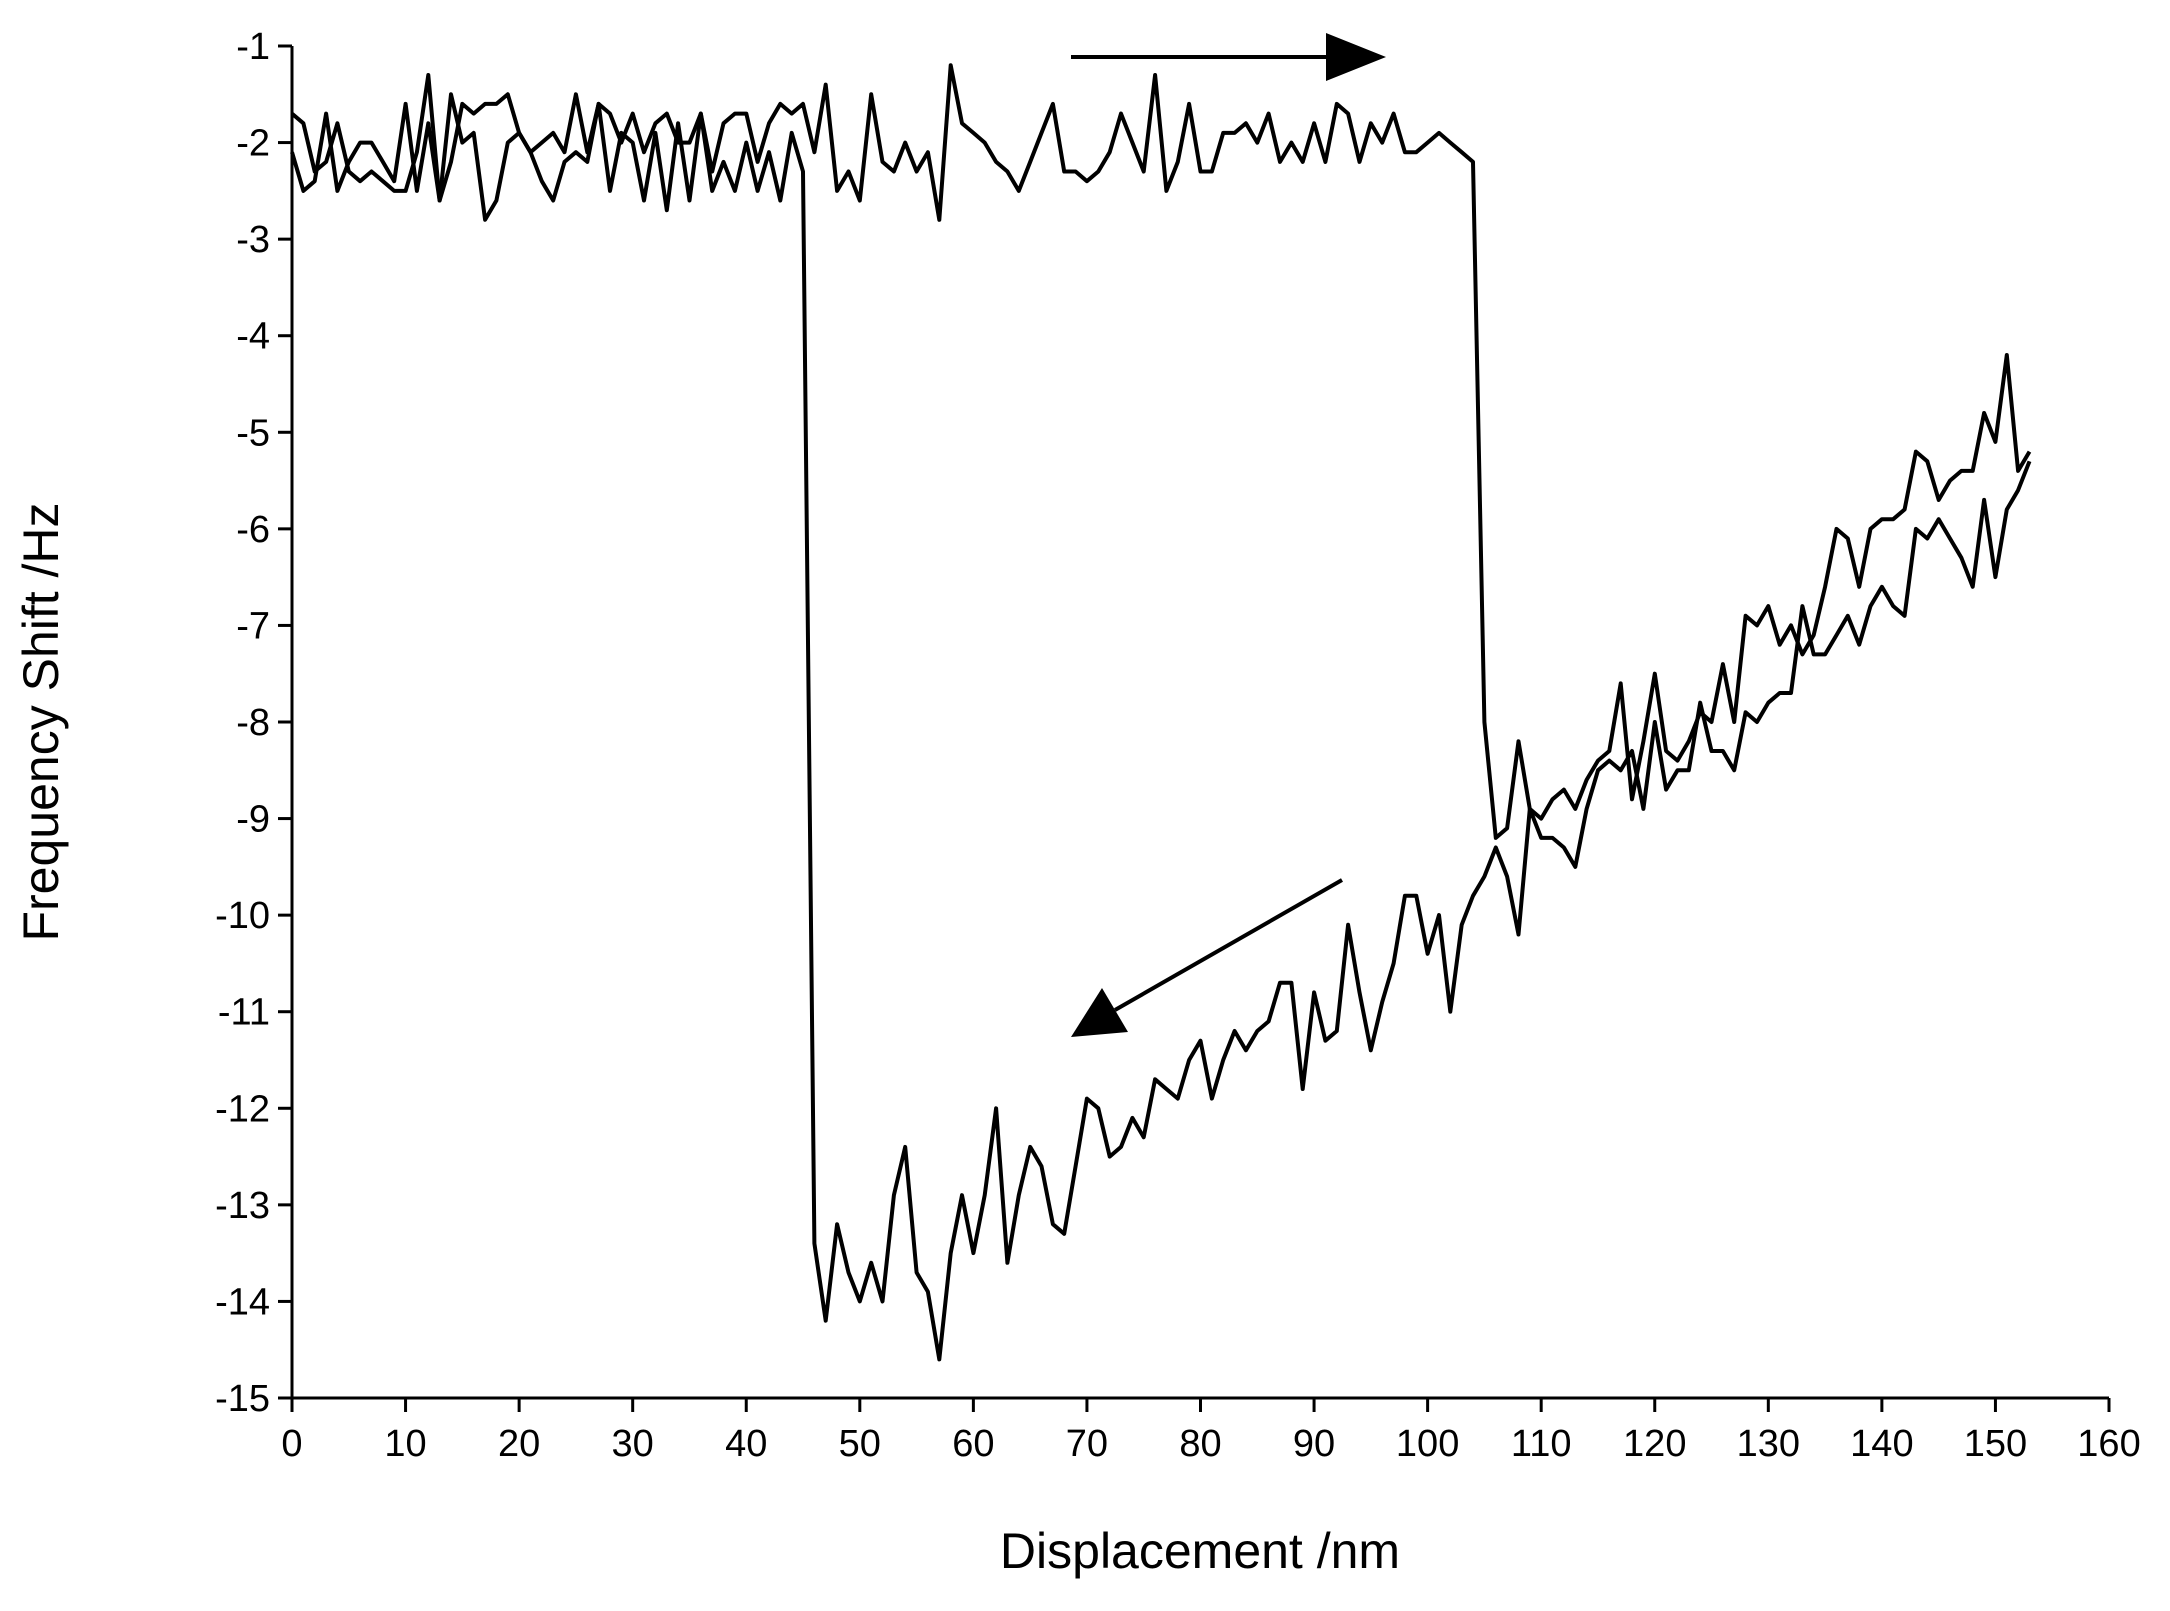 The image size is (2170, 1611). I want to click on x-tick-label: 150, so click(1995, 1444).